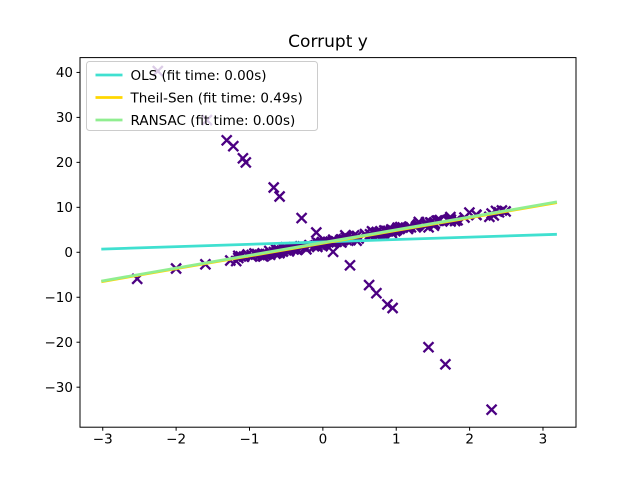 The width and height of the screenshot is (640, 480). I want to click on legend-label-ols: OLS (fit time: 0.00s), so click(199, 76).